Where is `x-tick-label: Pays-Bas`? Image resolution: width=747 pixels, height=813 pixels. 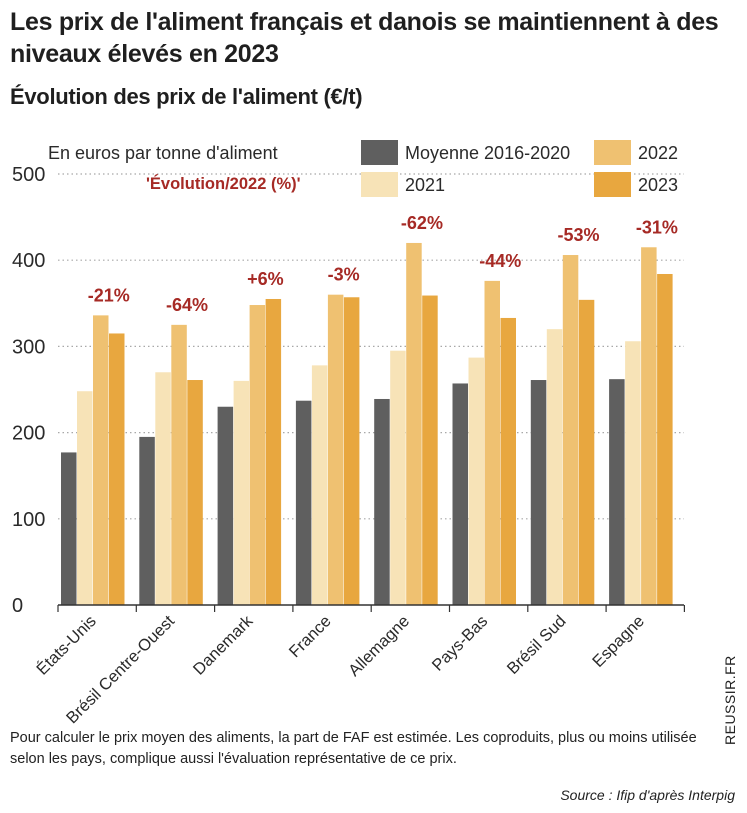 x-tick-label: Pays-Bas is located at coordinates (460, 643).